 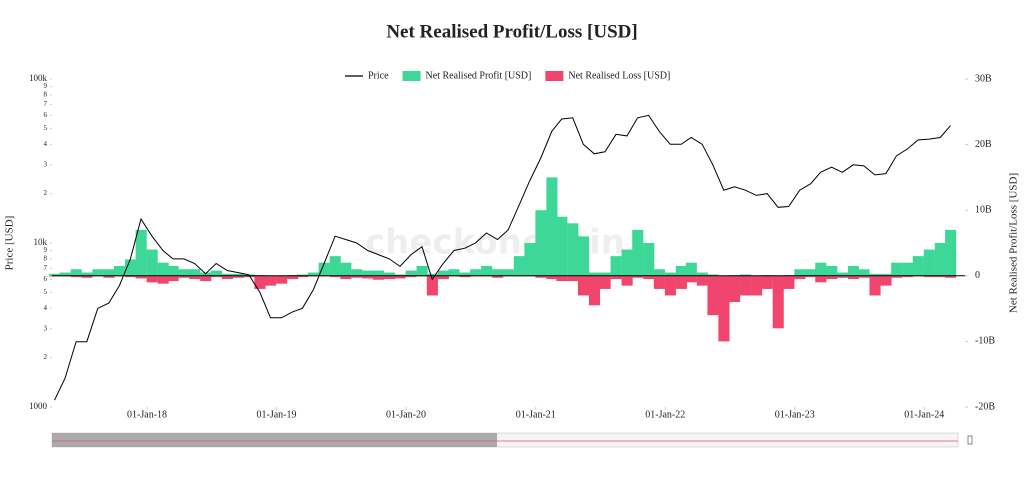 I want to click on y-tick-label: 7, so click(x=46, y=268).